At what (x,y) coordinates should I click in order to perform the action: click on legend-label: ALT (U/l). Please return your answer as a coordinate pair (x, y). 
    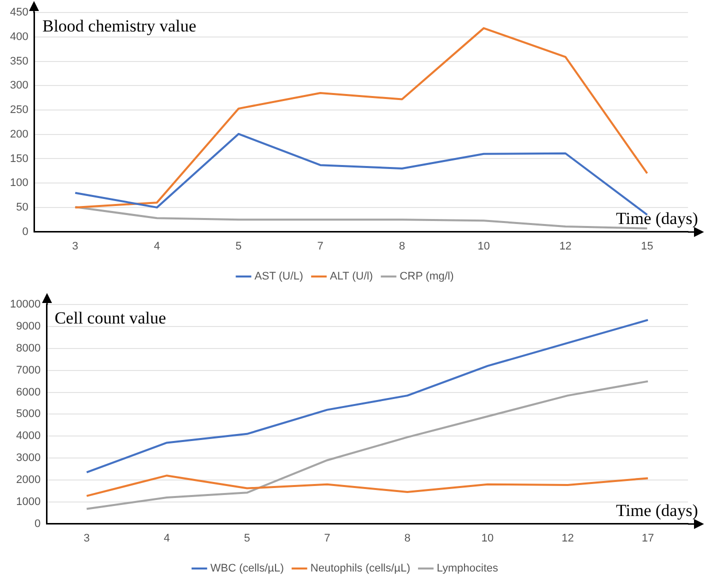
    Looking at the image, I should click on (351, 276).